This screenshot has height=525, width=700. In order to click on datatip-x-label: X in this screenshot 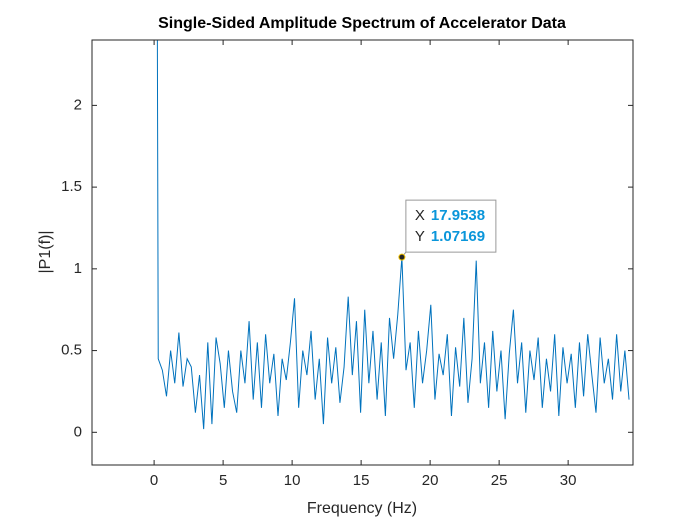, I will do `click(420, 215)`.